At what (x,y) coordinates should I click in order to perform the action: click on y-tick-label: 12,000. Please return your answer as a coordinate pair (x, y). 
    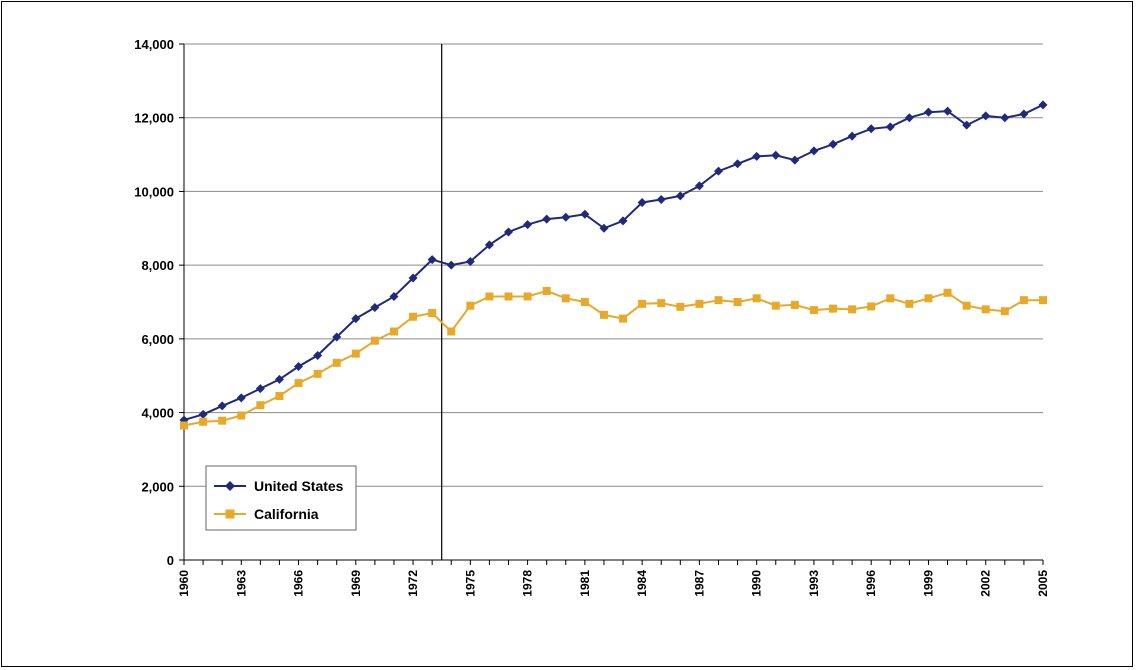
    Looking at the image, I should click on (154, 118).